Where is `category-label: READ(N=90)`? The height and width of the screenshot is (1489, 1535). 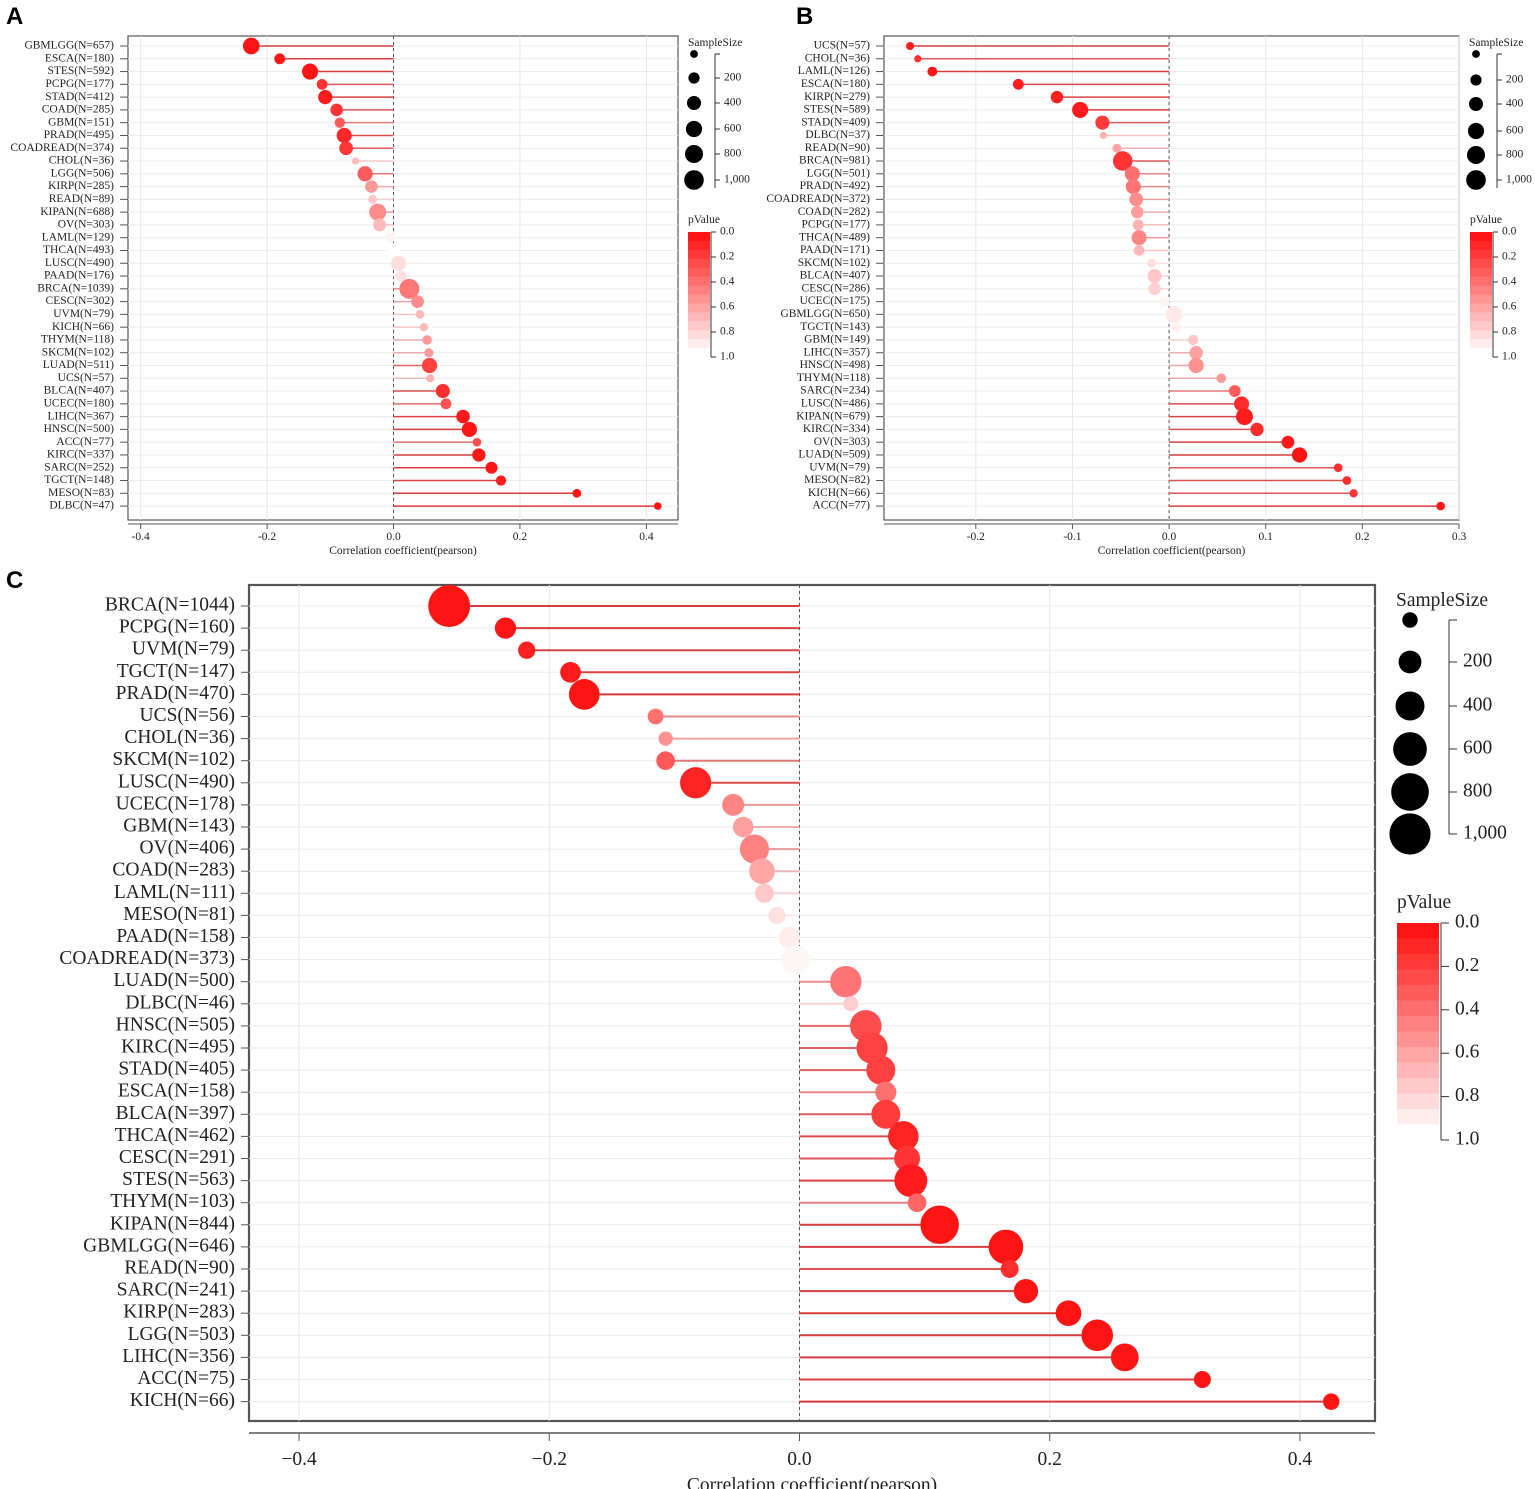
category-label: READ(N=90) is located at coordinates (837, 148).